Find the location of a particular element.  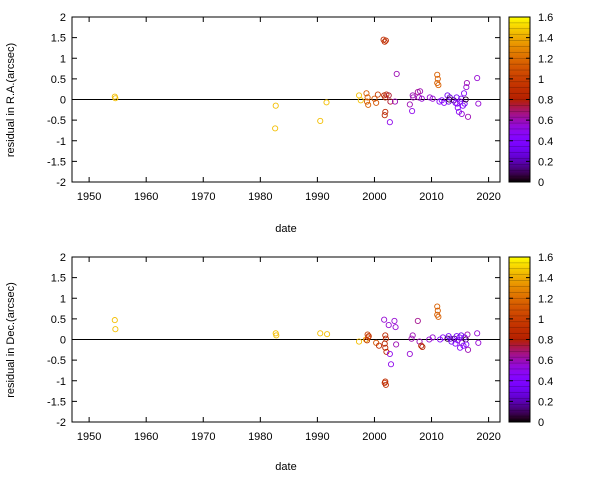

y-tick-label: -1 is located at coordinates (61, 142).